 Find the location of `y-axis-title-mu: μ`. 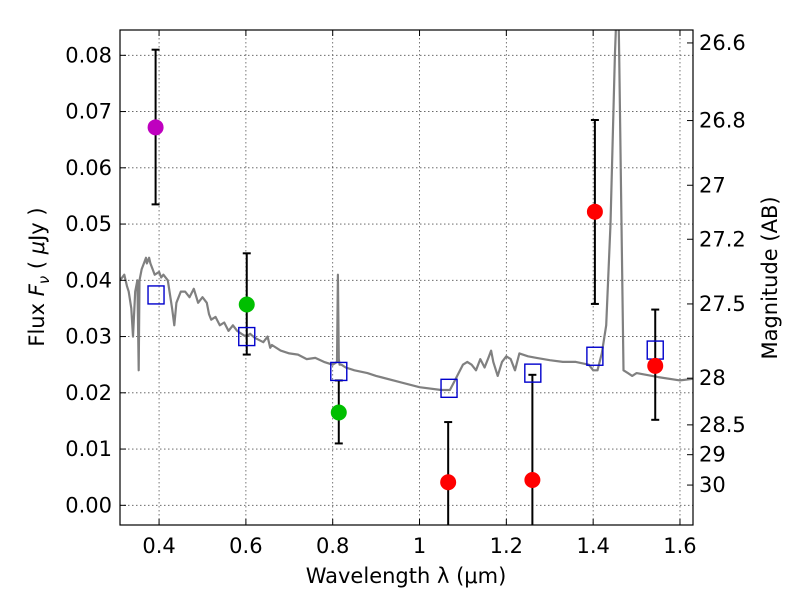

y-axis-title-mu: μ is located at coordinates (37, 248).